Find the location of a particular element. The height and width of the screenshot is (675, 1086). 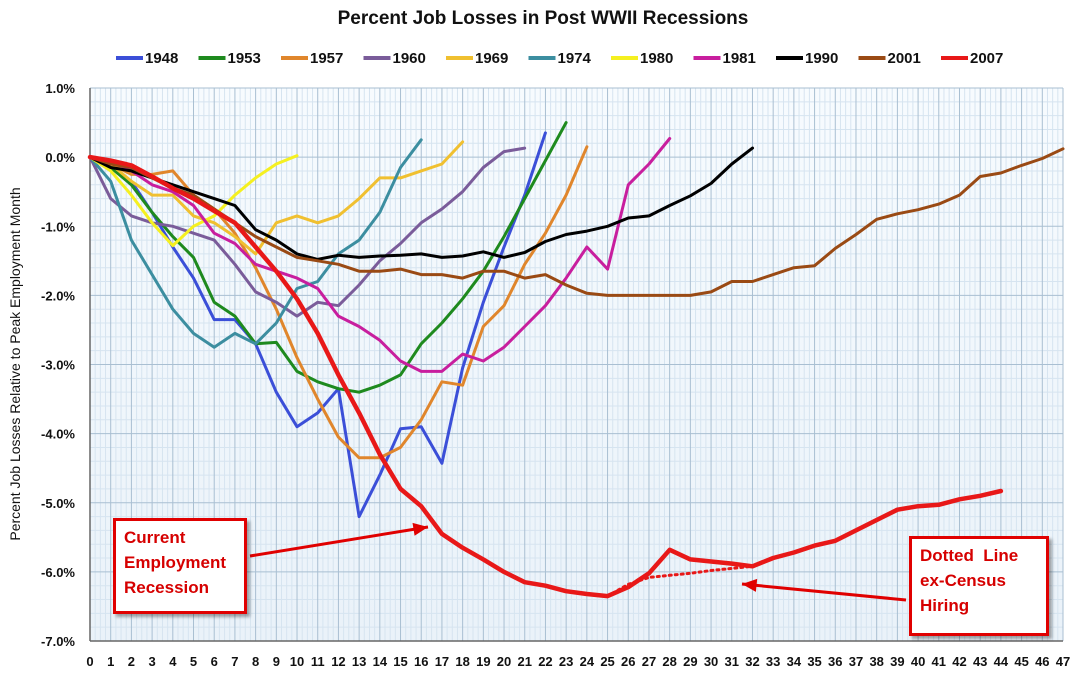

series-line-1969 is located at coordinates (276, 198).